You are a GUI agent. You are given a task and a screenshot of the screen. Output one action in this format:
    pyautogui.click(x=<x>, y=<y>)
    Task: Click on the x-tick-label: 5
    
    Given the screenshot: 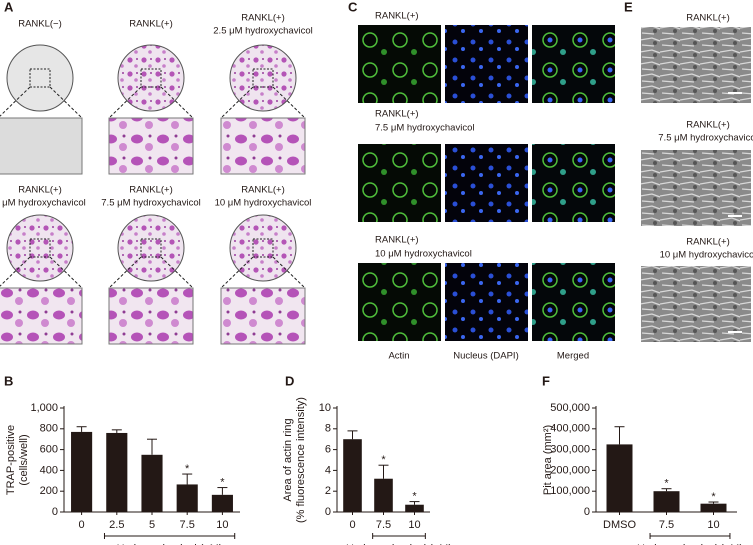 What is the action you would take?
    pyautogui.click(x=152, y=525)
    